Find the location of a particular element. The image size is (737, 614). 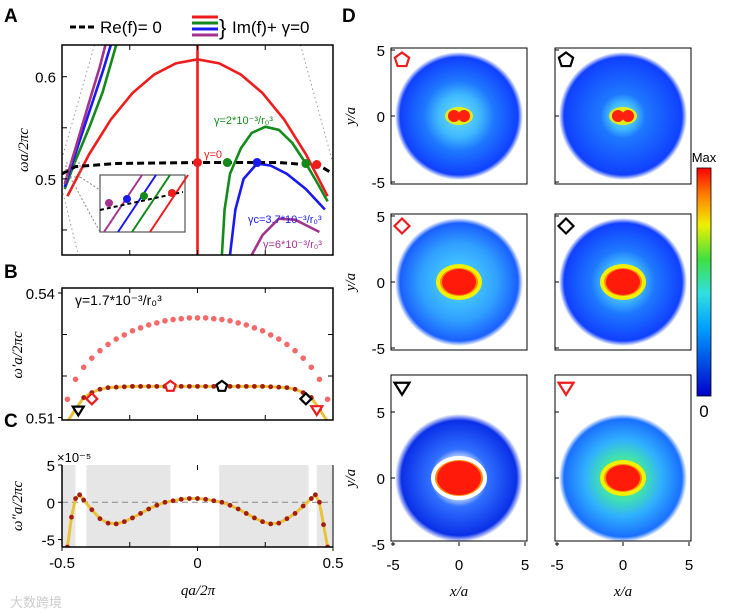

legend-brace: } is located at coordinates (222, 27).